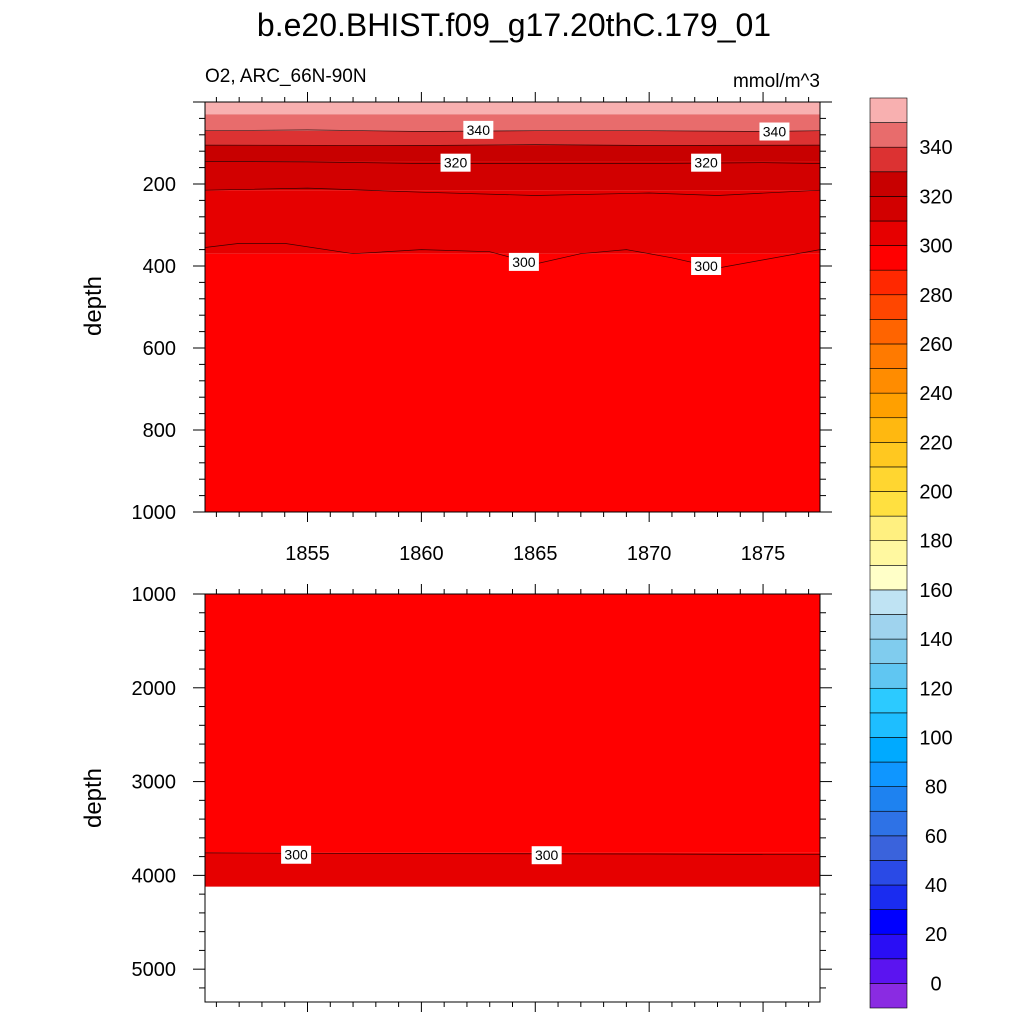 The image size is (1024, 1024). Describe the element at coordinates (154, 689) in the screenshot. I see `y-tick-label: 2000` at that location.